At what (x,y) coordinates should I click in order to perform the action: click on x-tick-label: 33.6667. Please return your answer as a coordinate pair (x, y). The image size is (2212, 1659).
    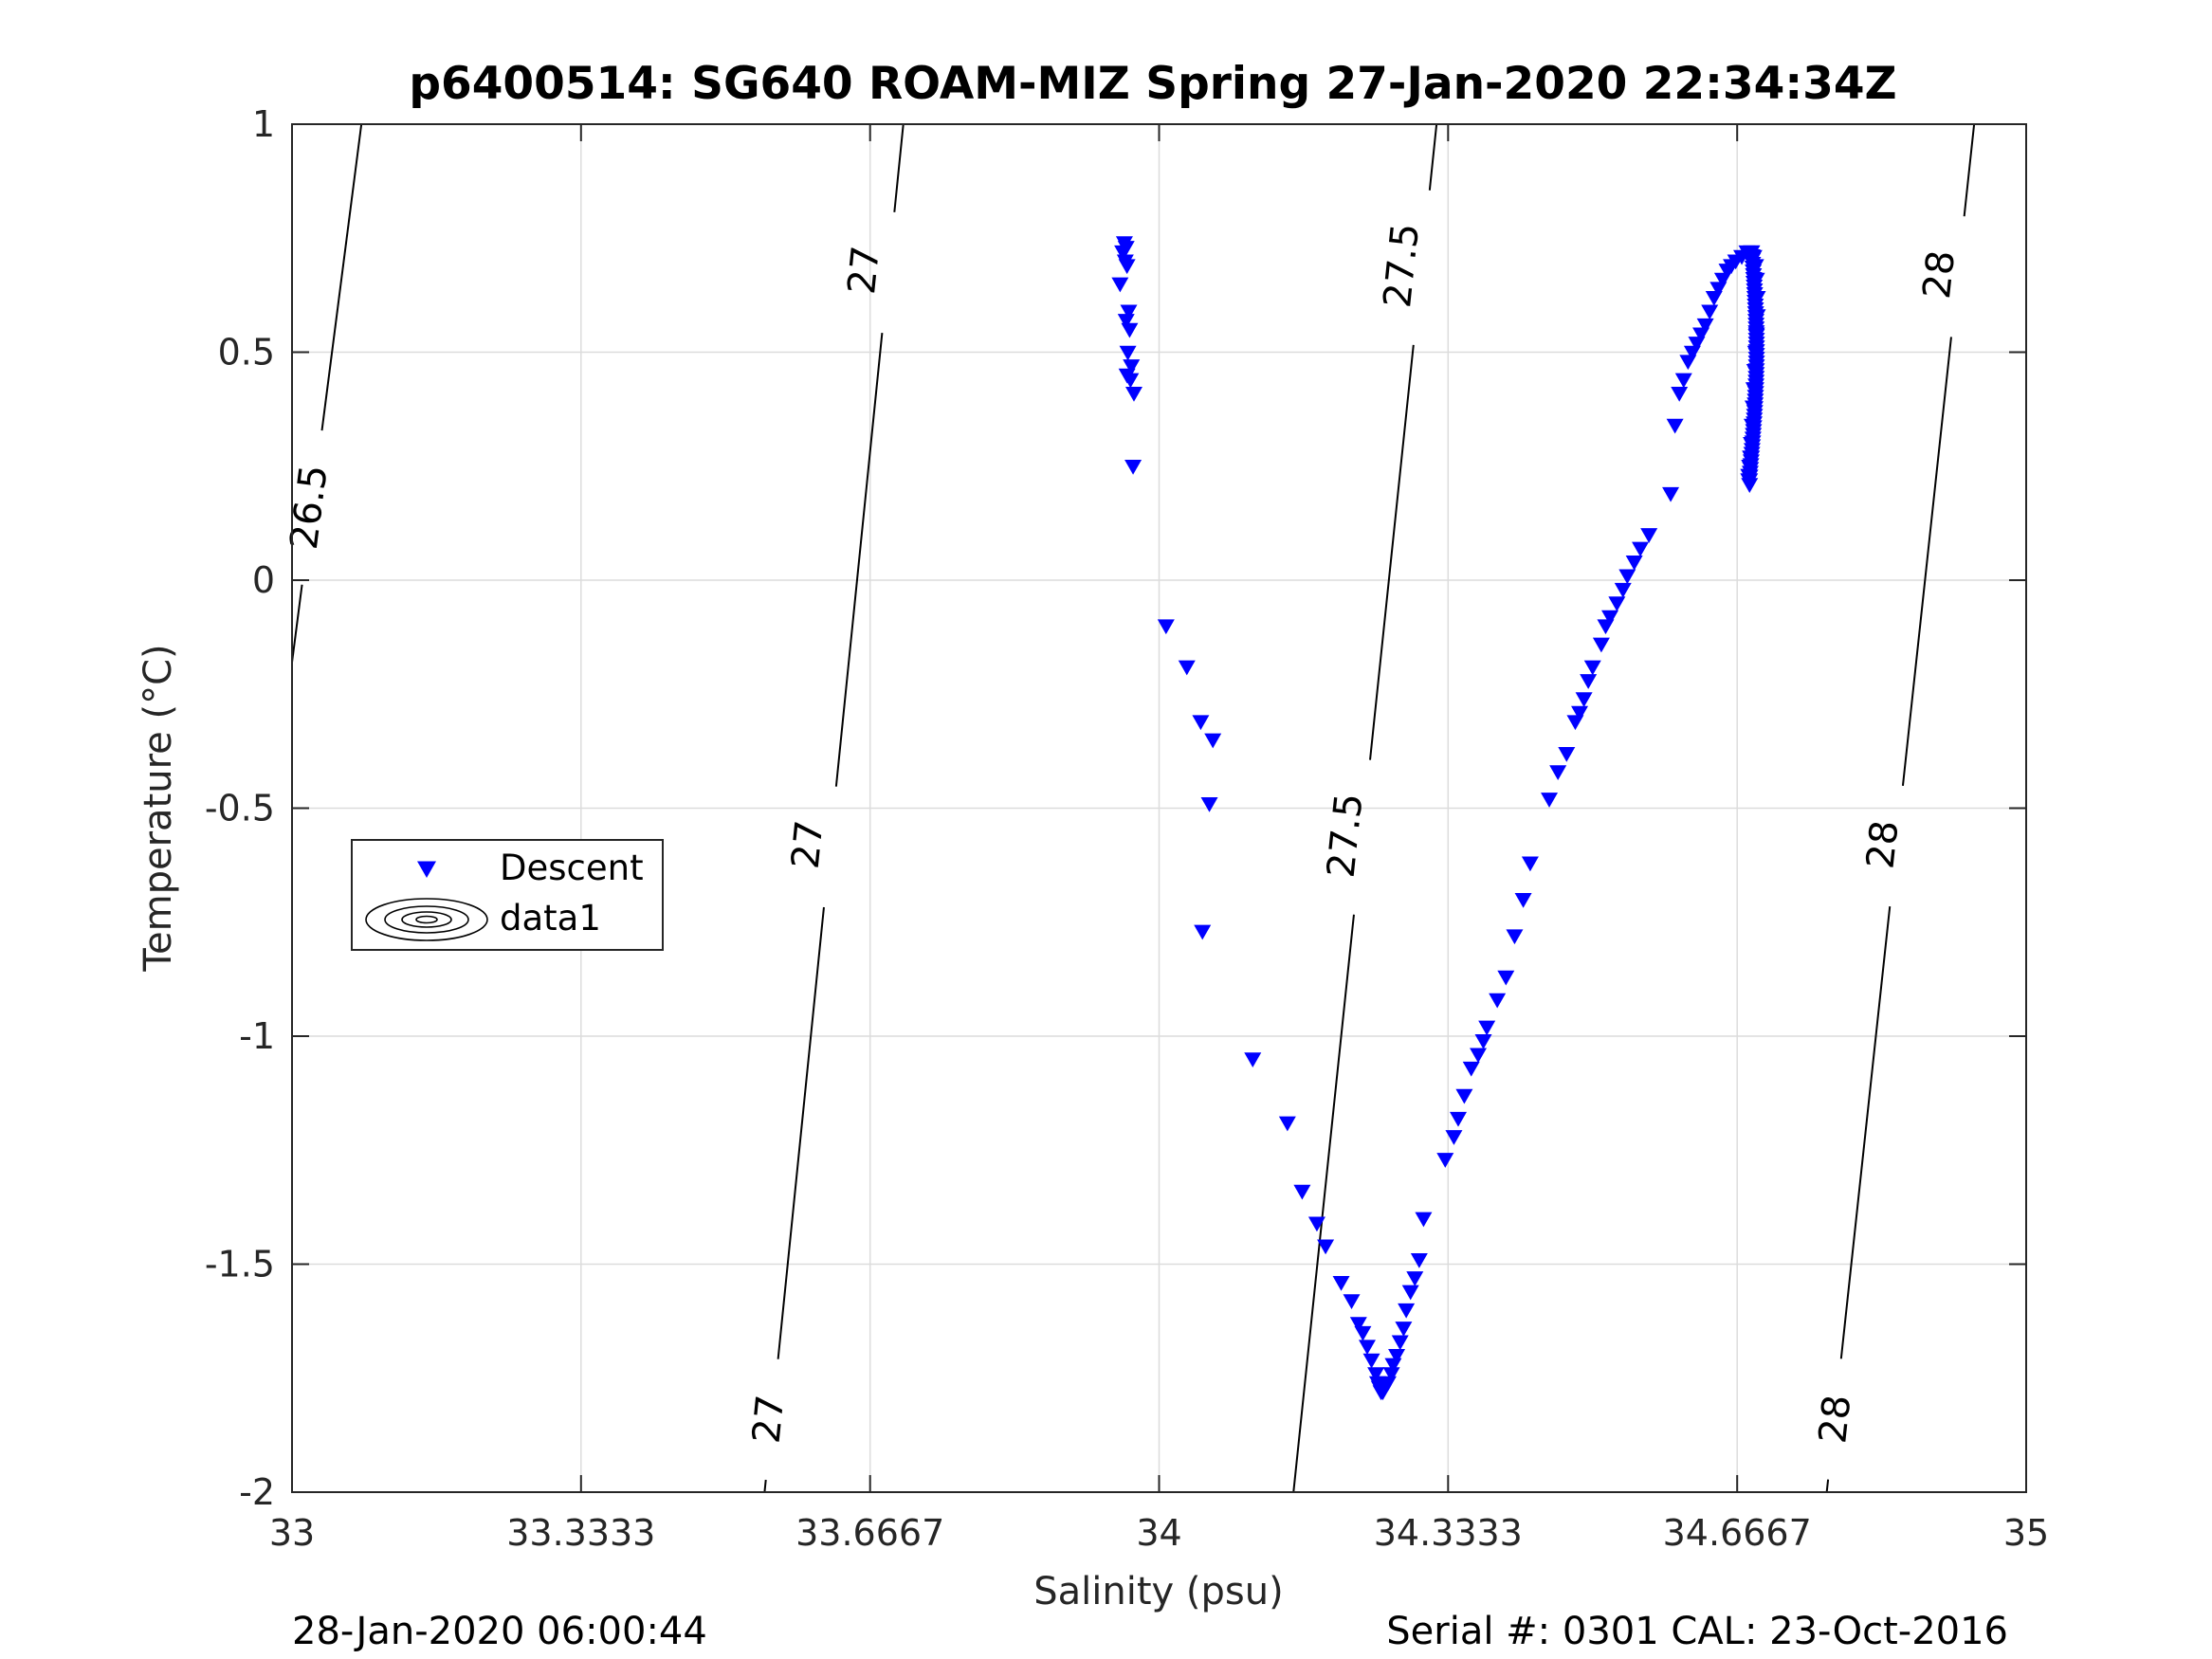
    Looking at the image, I should click on (869, 1533).